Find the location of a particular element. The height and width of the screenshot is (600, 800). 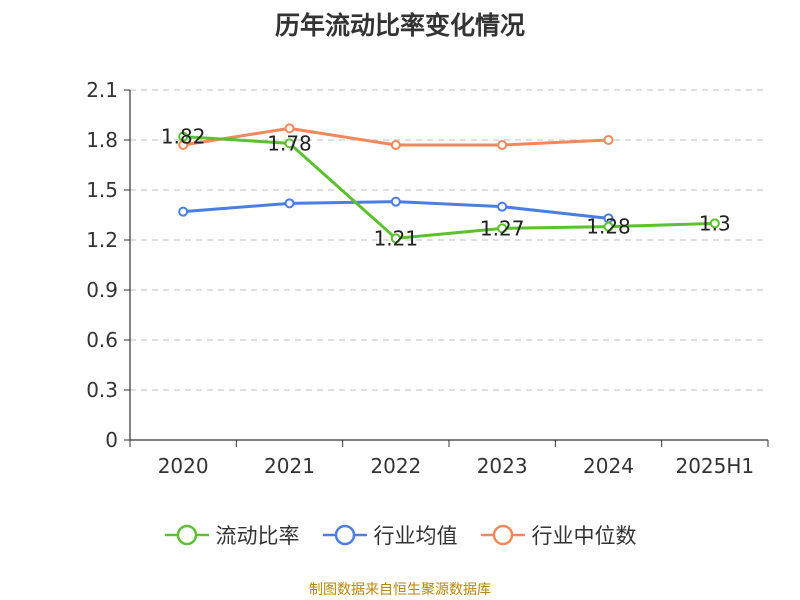

y-tick-label: 1.8 is located at coordinates (102, 140).